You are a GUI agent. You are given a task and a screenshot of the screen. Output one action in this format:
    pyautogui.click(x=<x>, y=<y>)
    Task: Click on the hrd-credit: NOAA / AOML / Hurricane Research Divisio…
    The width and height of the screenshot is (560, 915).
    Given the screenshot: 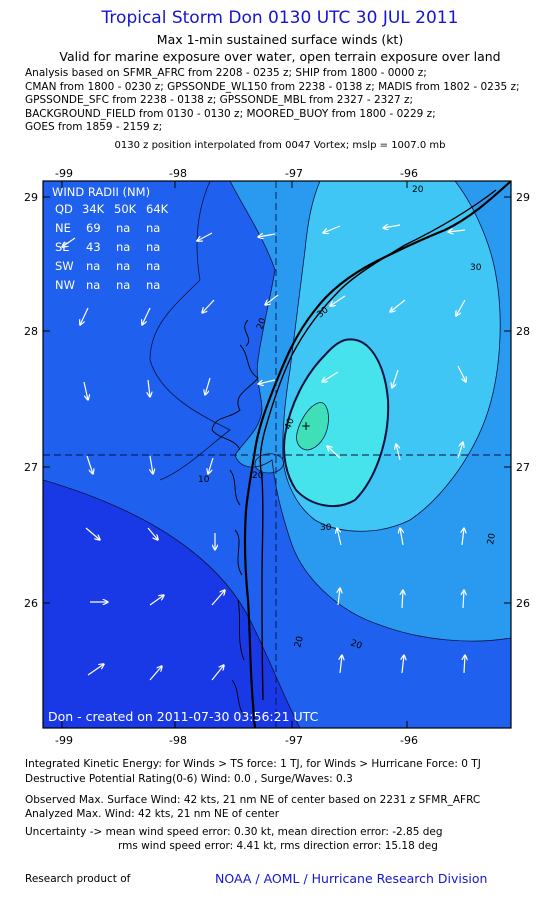 What is the action you would take?
    pyautogui.click(x=351, y=878)
    